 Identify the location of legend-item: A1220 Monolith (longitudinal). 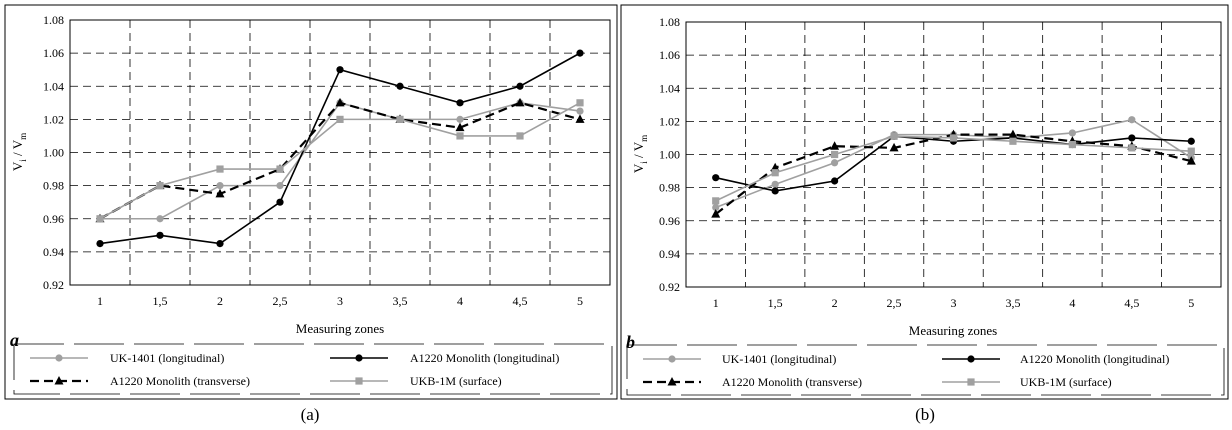
(444, 358).